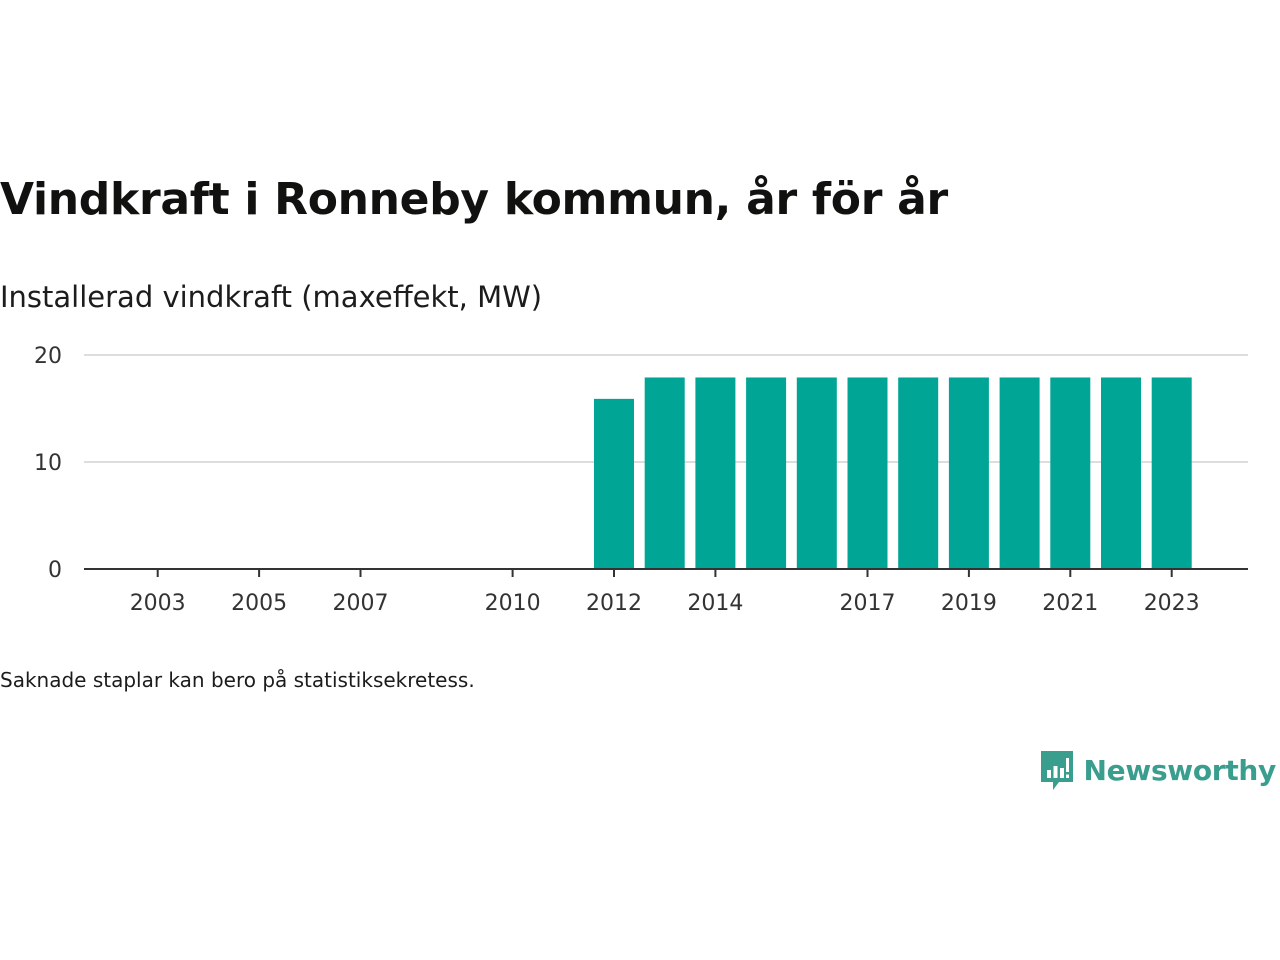 The width and height of the screenshot is (1280, 960). Describe the element at coordinates (766, 473) in the screenshot. I see `bar-2015` at that location.